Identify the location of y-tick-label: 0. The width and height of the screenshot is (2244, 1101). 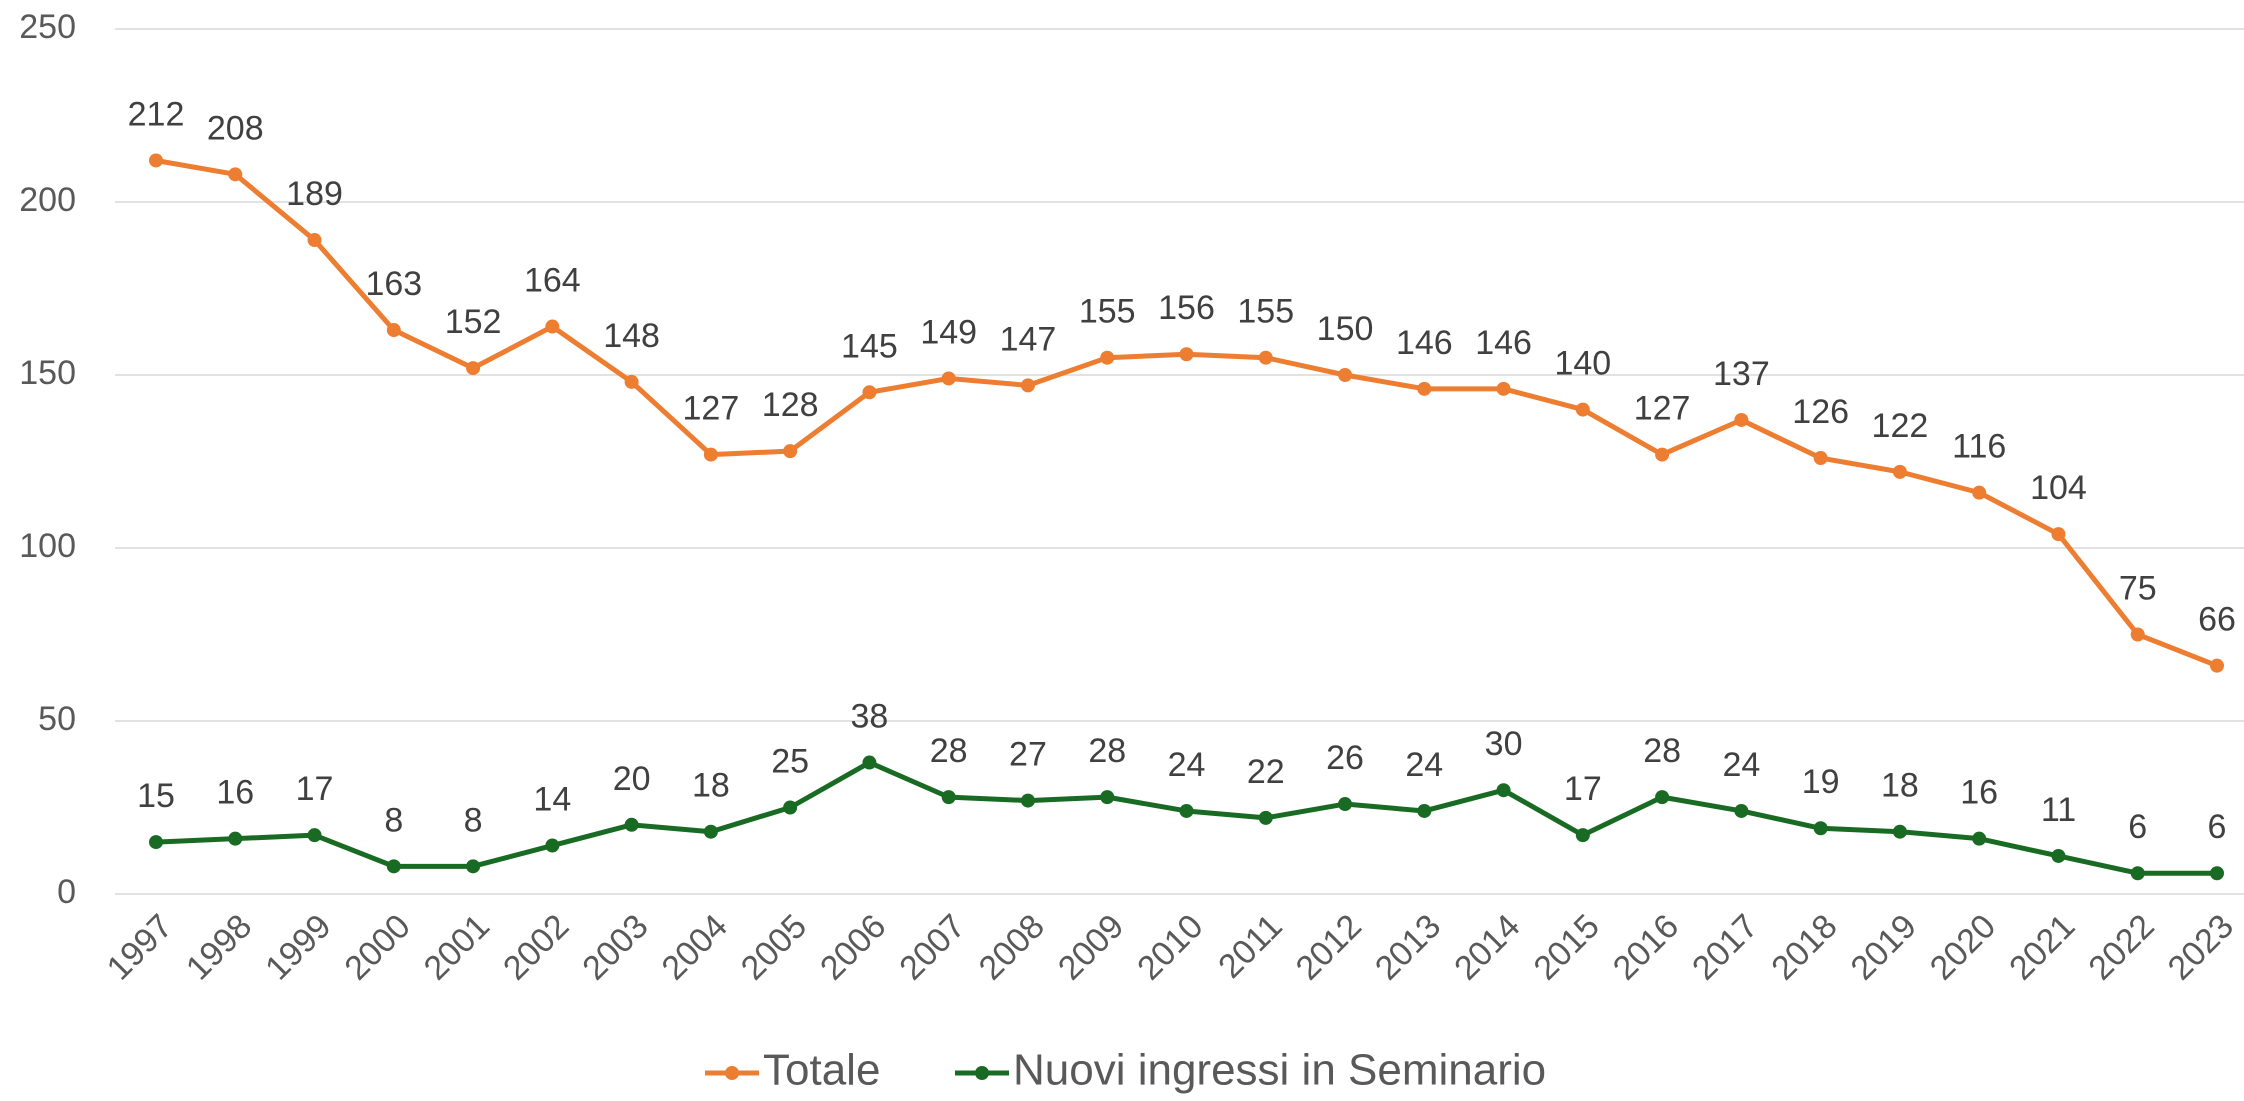
(66, 892).